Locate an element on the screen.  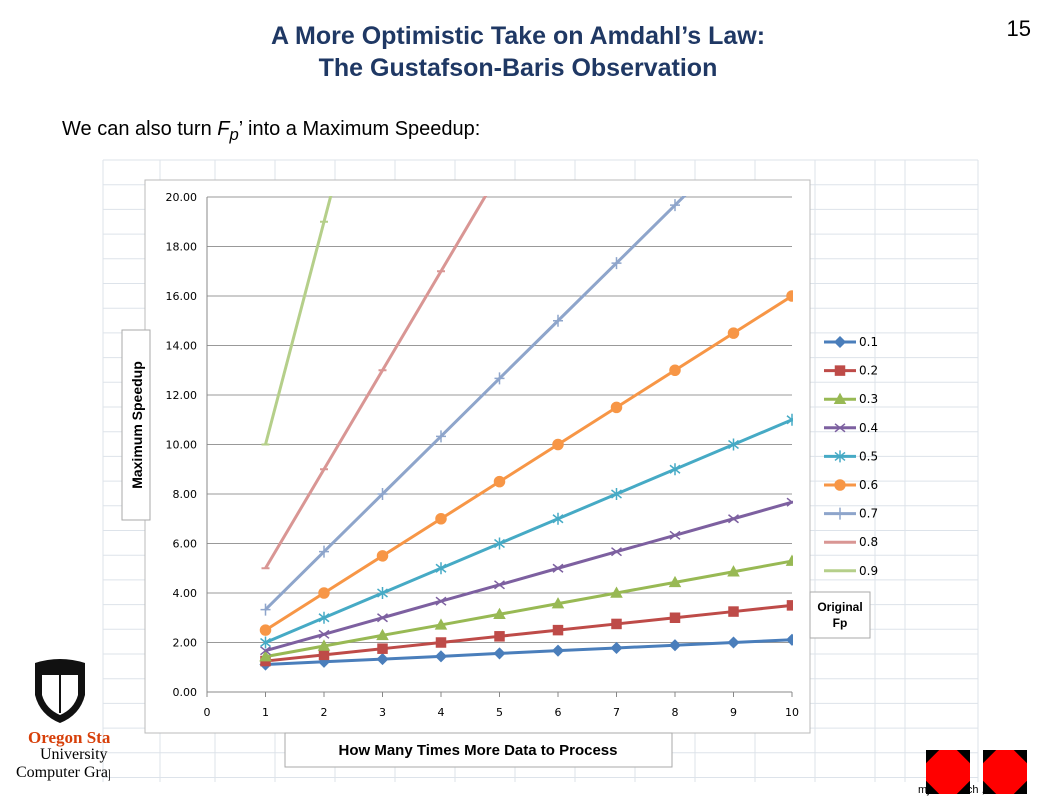
y-tick-label: 18.00 is located at coordinates (182, 247).